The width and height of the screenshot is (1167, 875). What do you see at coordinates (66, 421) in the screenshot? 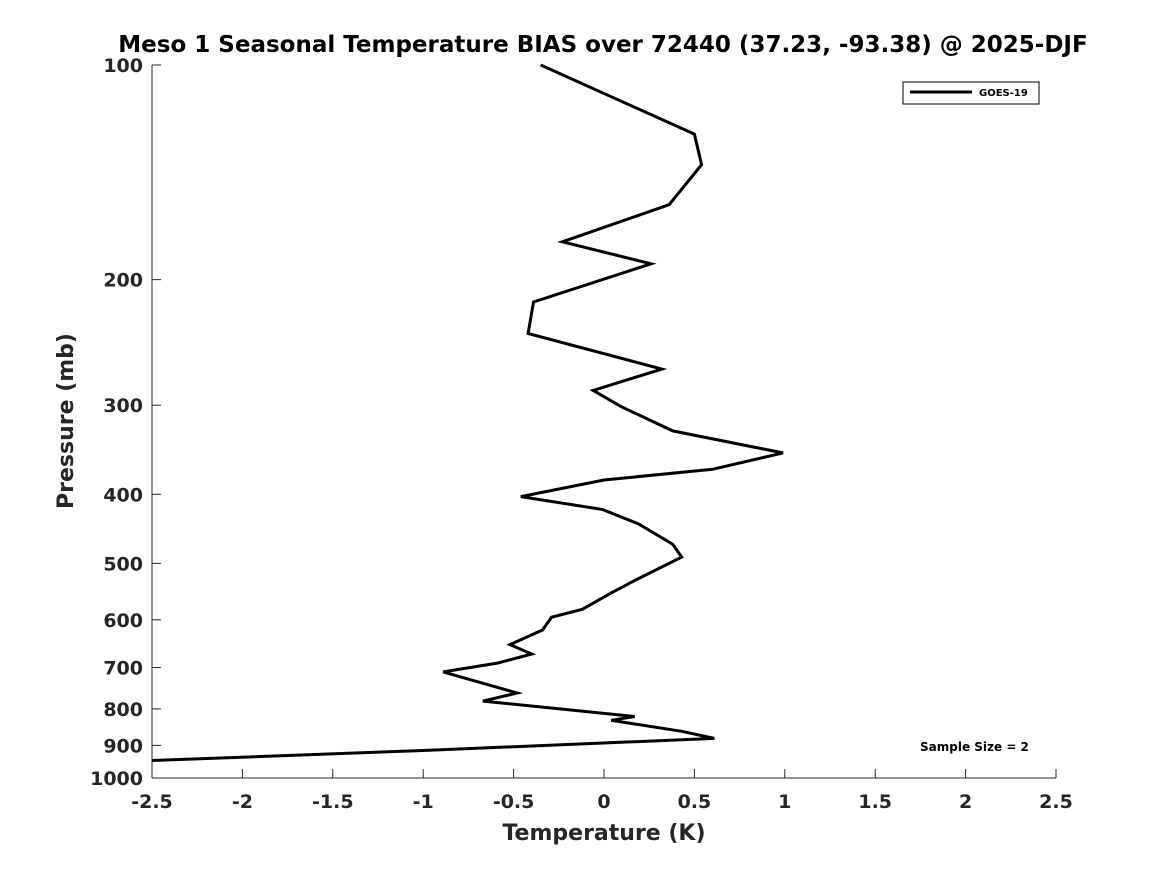
I see `y-axis-label: Pressure (mb)` at bounding box center [66, 421].